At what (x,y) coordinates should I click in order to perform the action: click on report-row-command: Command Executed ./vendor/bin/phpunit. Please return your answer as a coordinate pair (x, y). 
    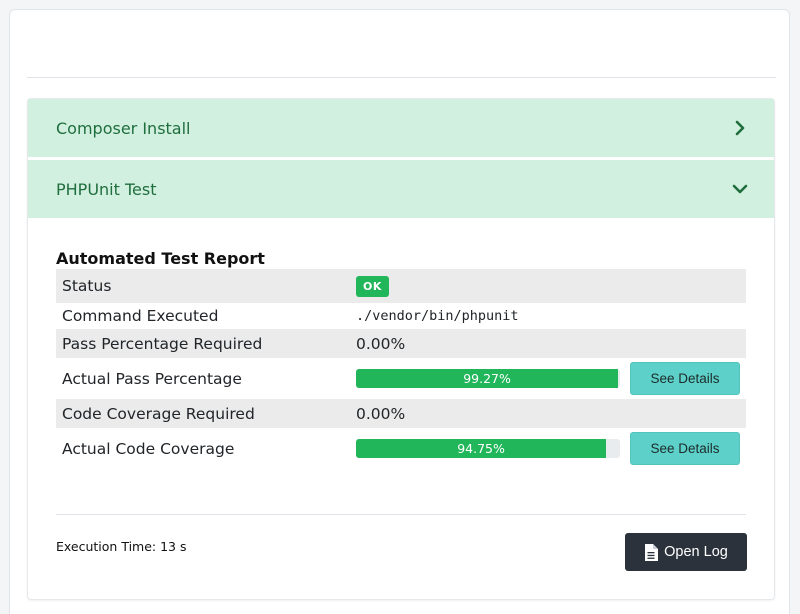
    Looking at the image, I should click on (401, 316).